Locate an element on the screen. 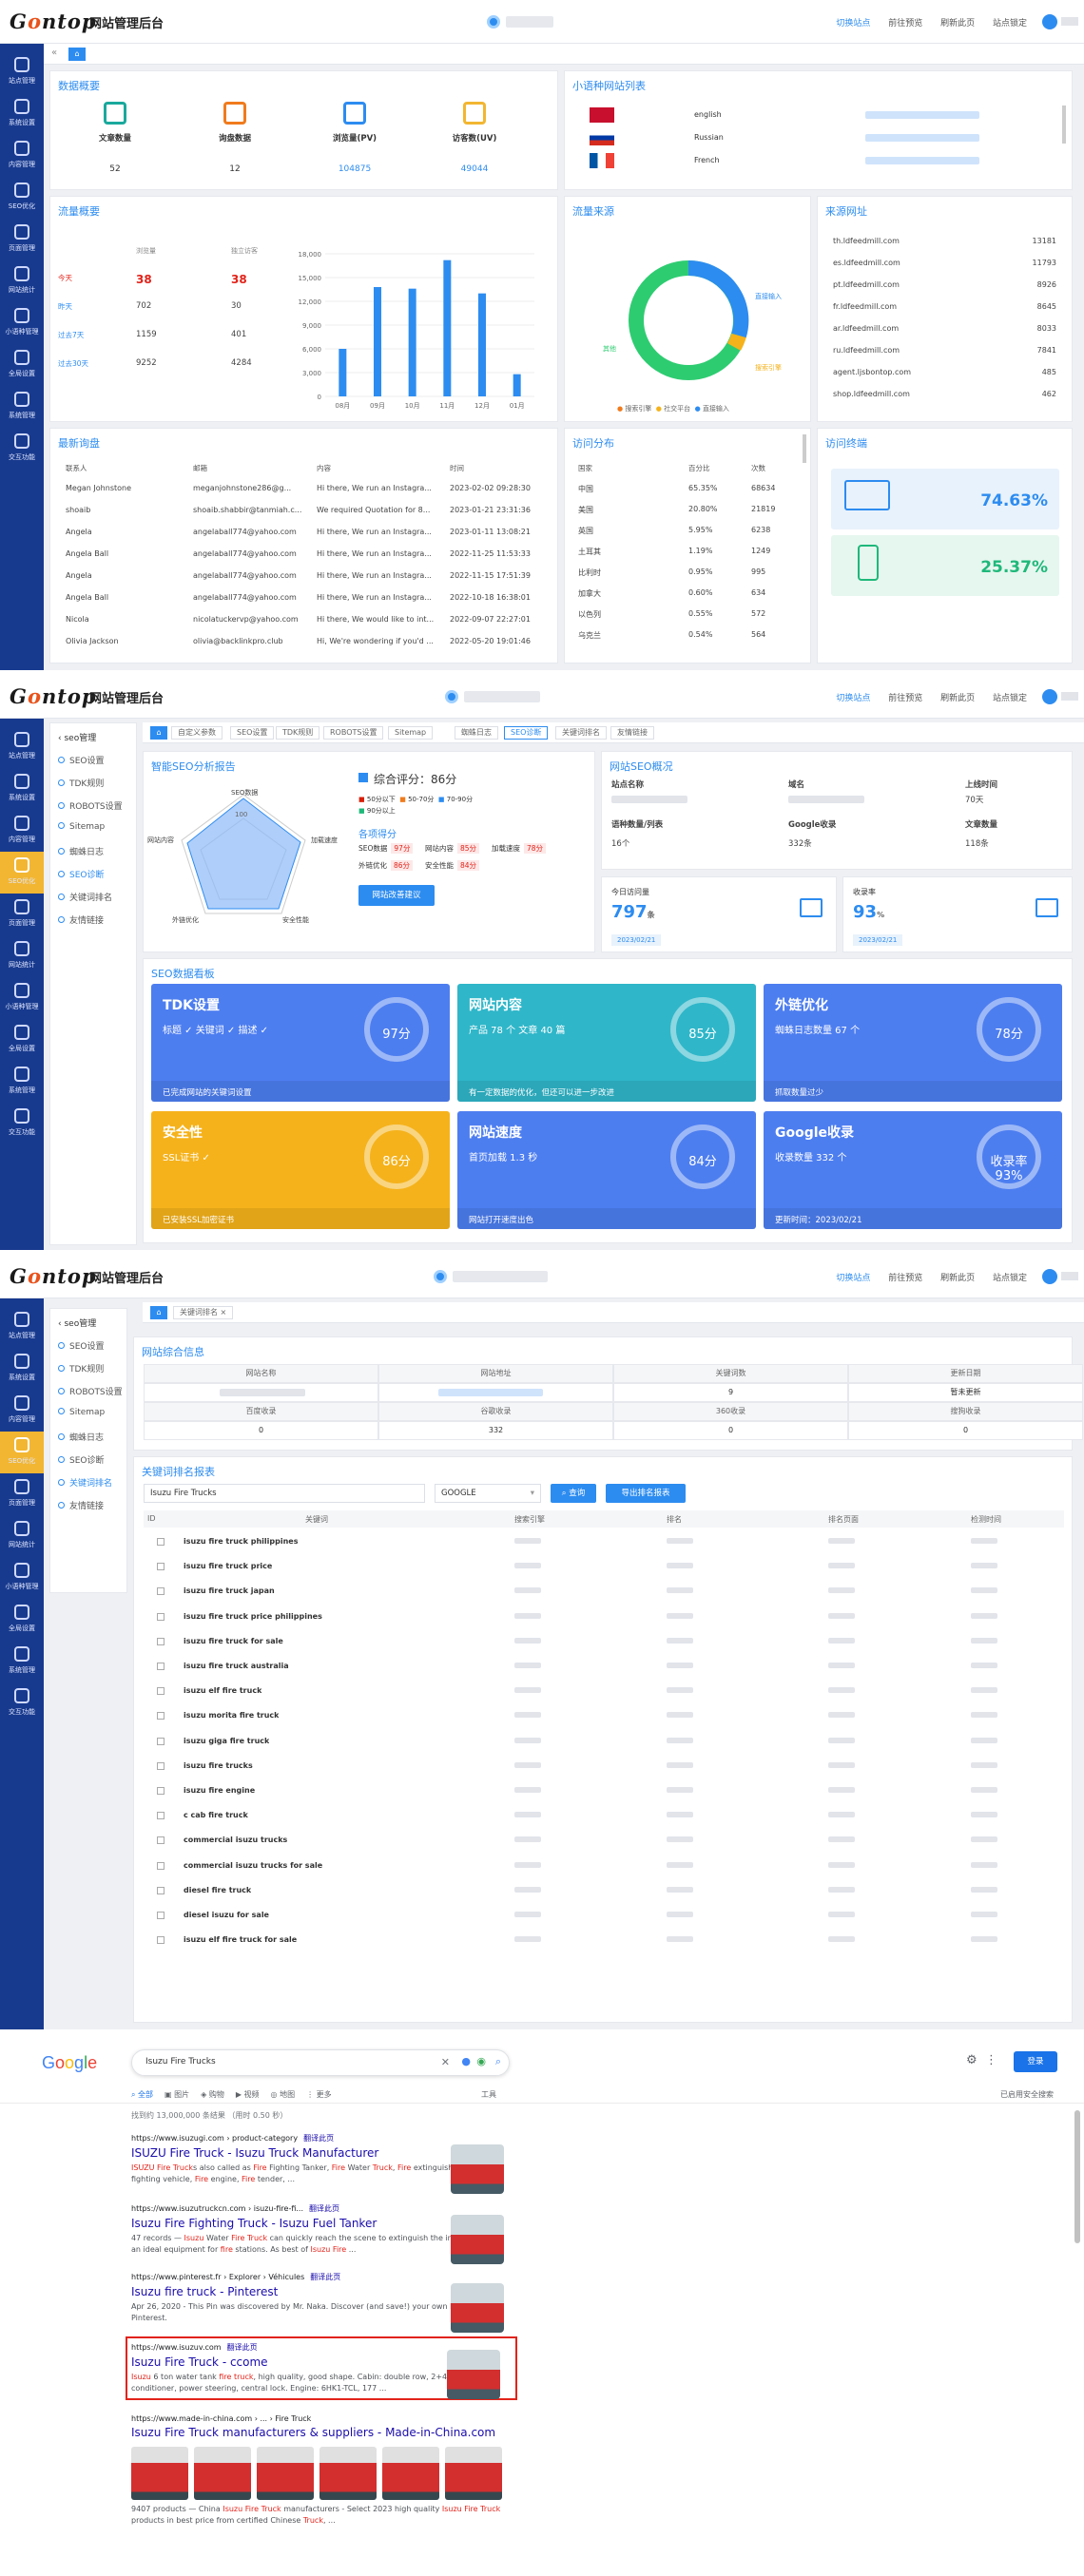  suggest-button: 网站改善建议 is located at coordinates (396, 895).